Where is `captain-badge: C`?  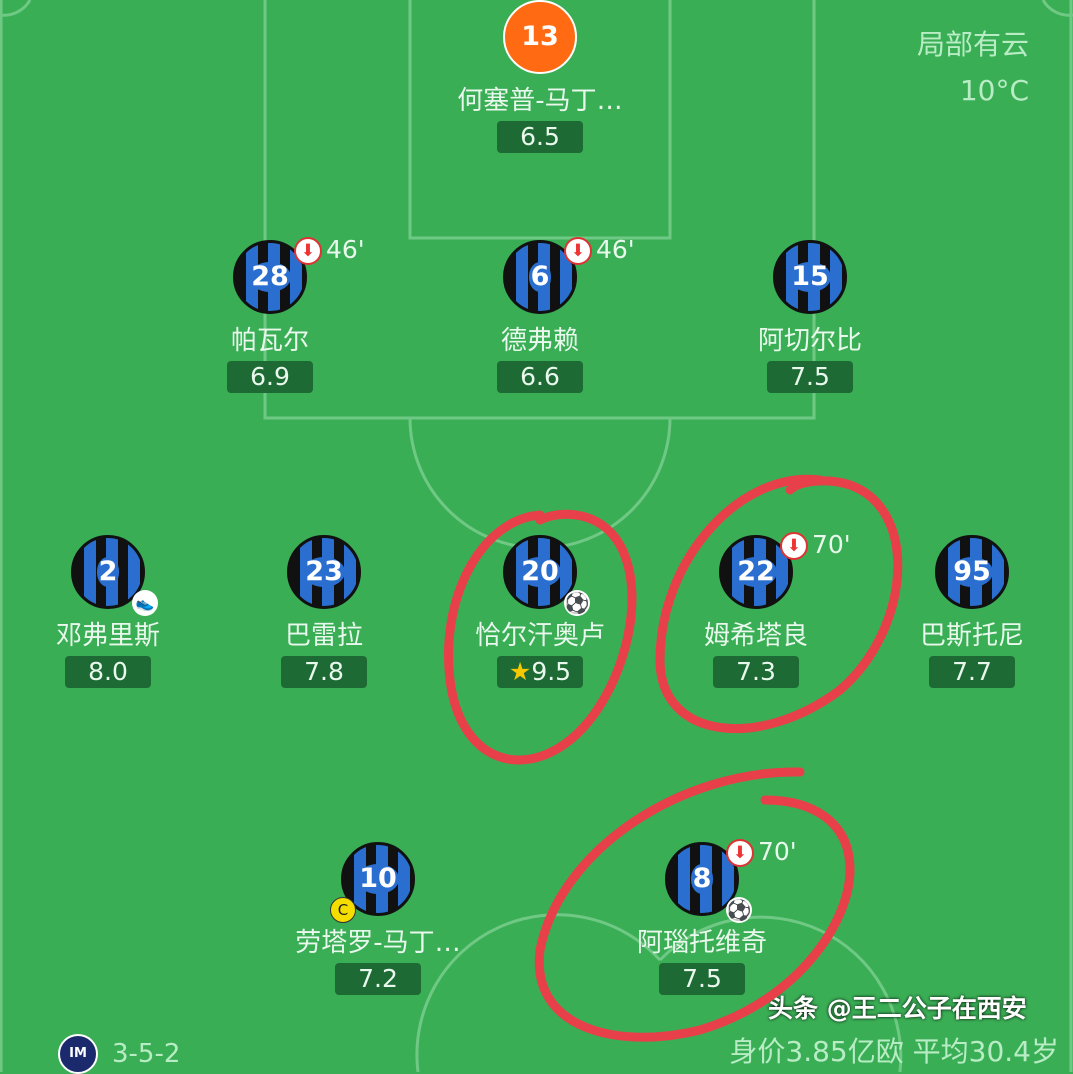 captain-badge: C is located at coordinates (343, 910).